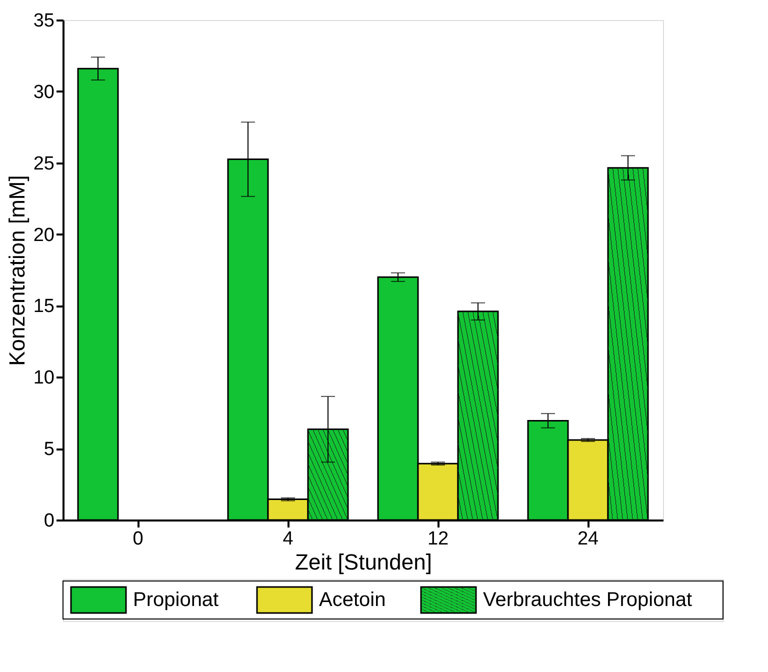 Image resolution: width=768 pixels, height=672 pixels. I want to click on y-tick-label: 0, so click(49, 521).